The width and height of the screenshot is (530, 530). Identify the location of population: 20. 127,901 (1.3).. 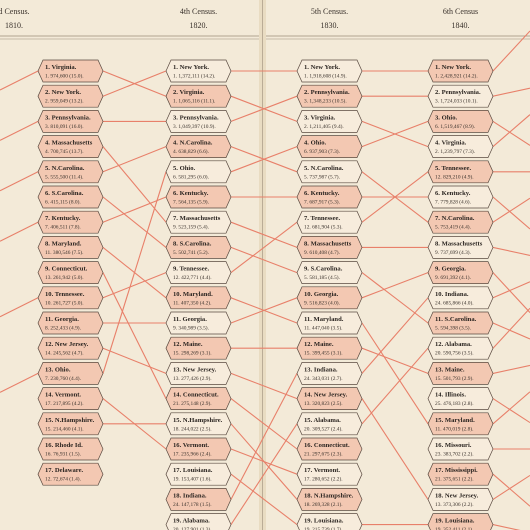
(192, 528).